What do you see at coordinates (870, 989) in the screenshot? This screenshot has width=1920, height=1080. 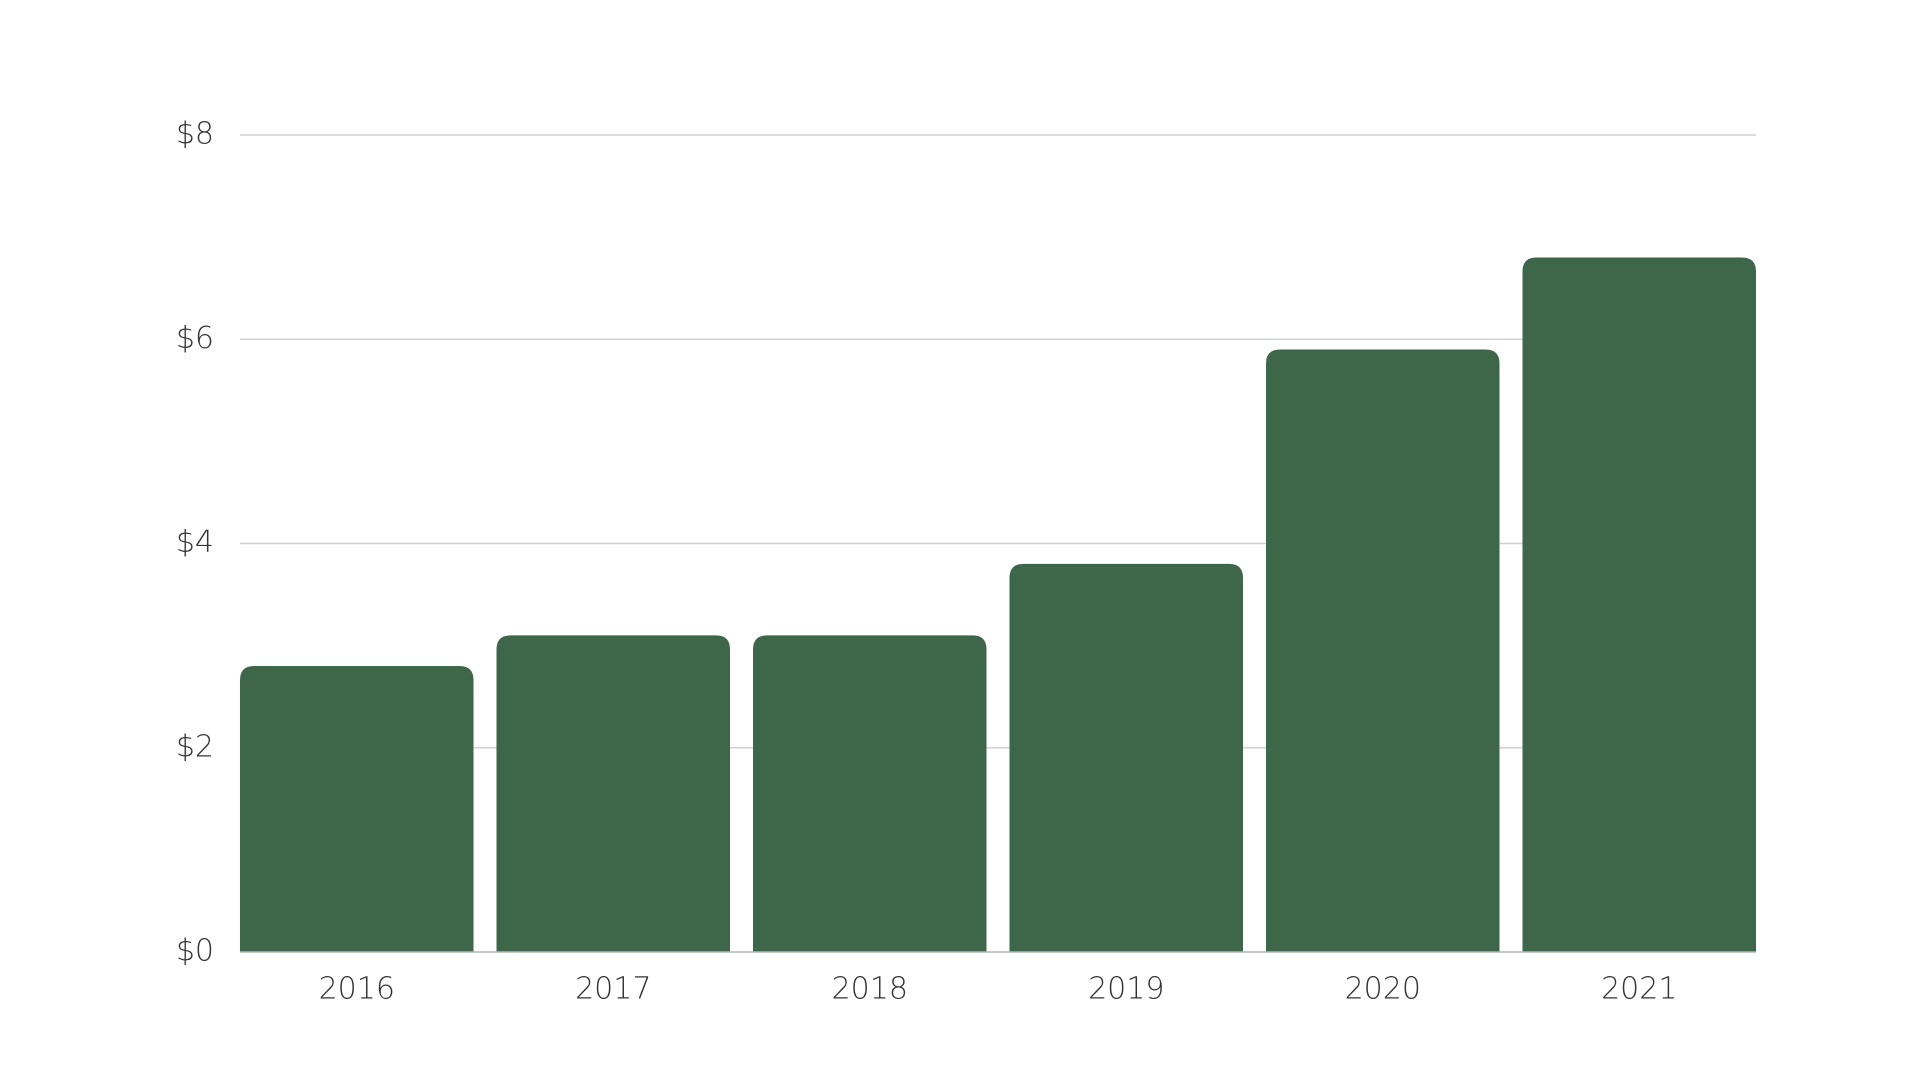 I see `x-tick-label: 2018` at bounding box center [870, 989].